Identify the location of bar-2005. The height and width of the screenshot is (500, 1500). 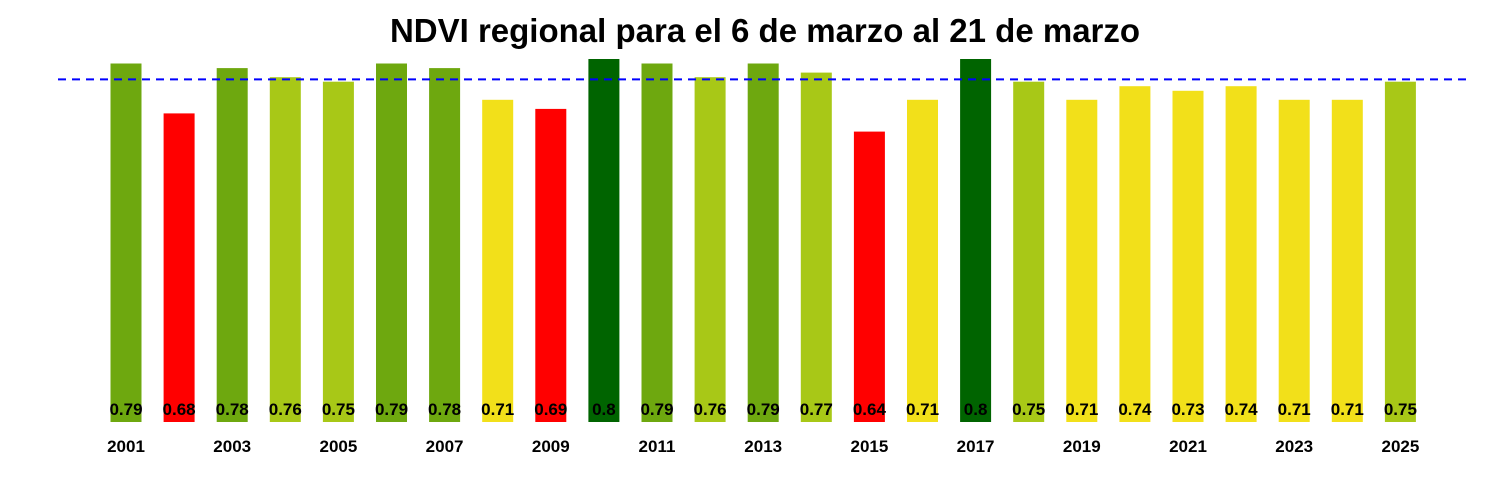
(338, 251).